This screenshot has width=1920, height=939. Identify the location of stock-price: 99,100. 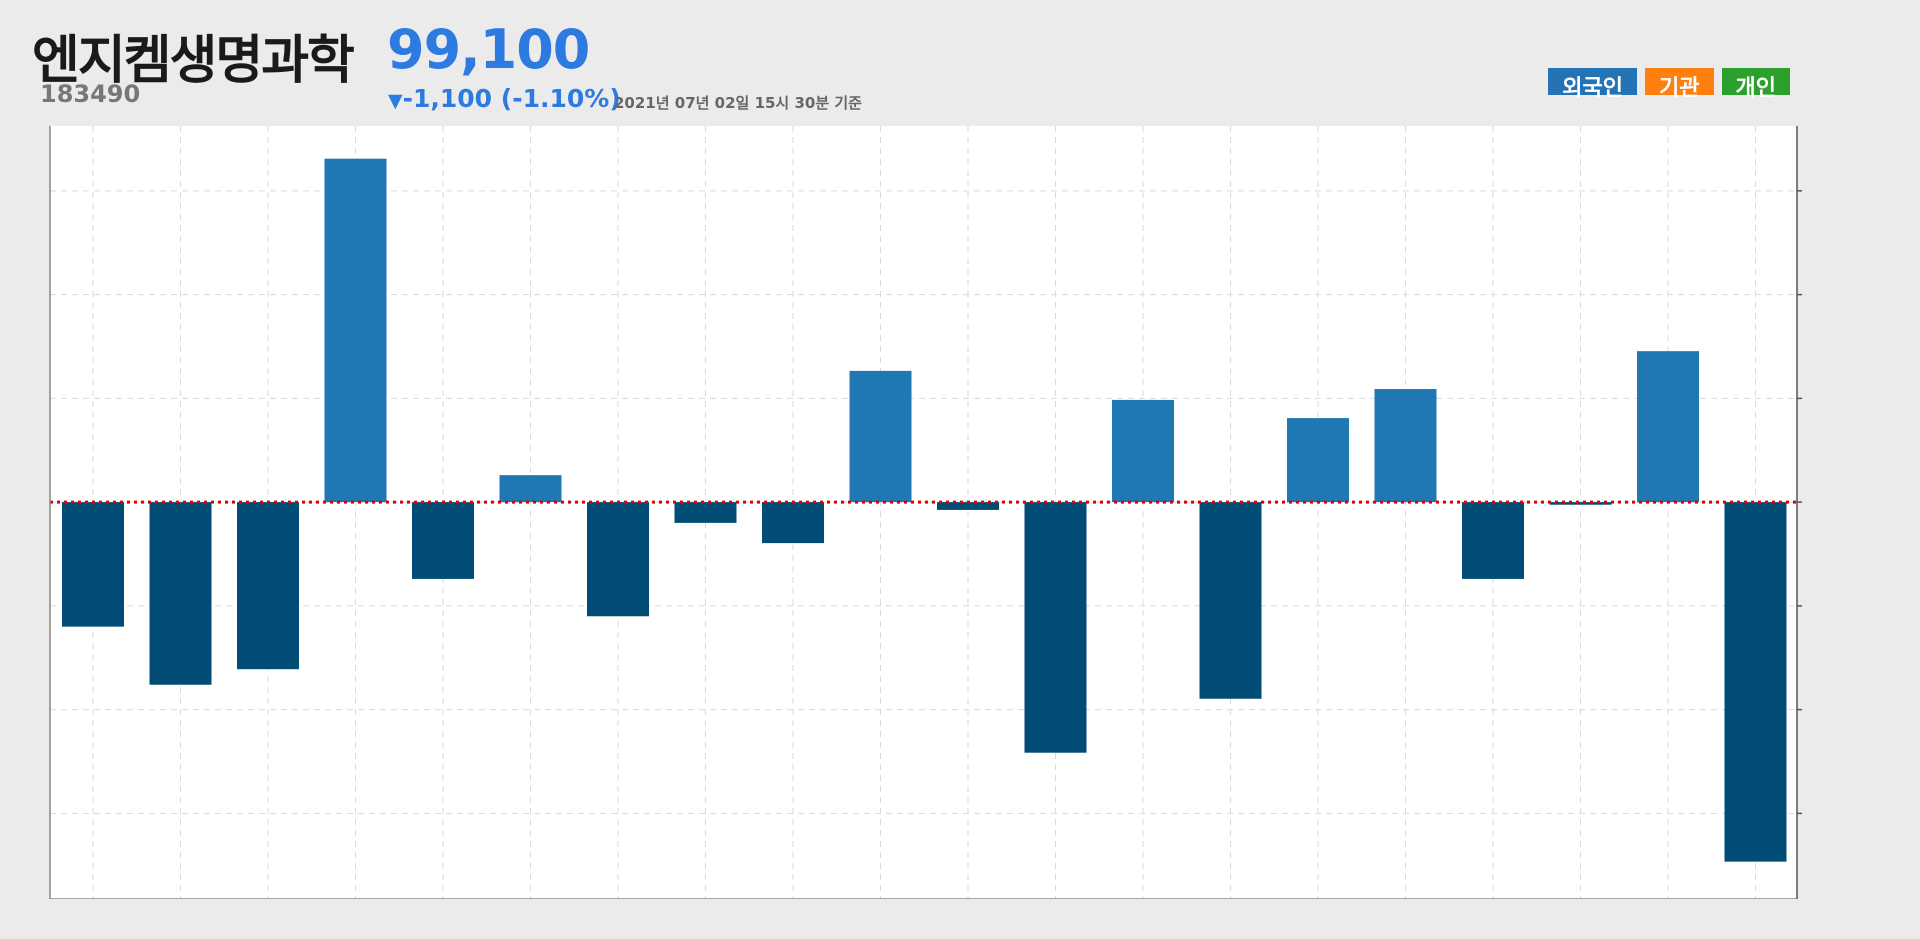
(488, 49).